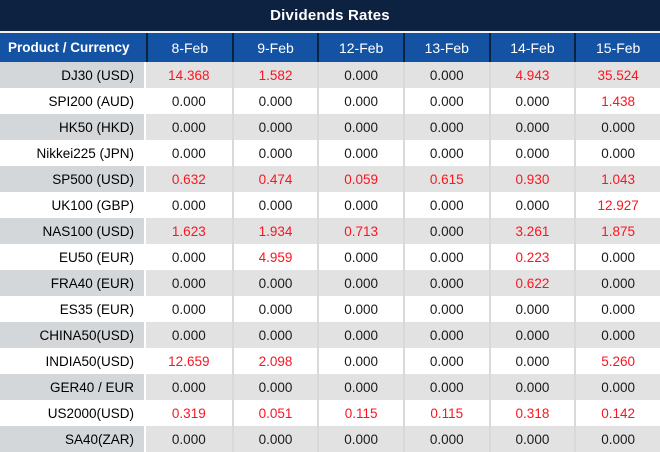  Describe the element at coordinates (73, 335) in the screenshot. I see `product-label: CHINA50(USD)` at that location.